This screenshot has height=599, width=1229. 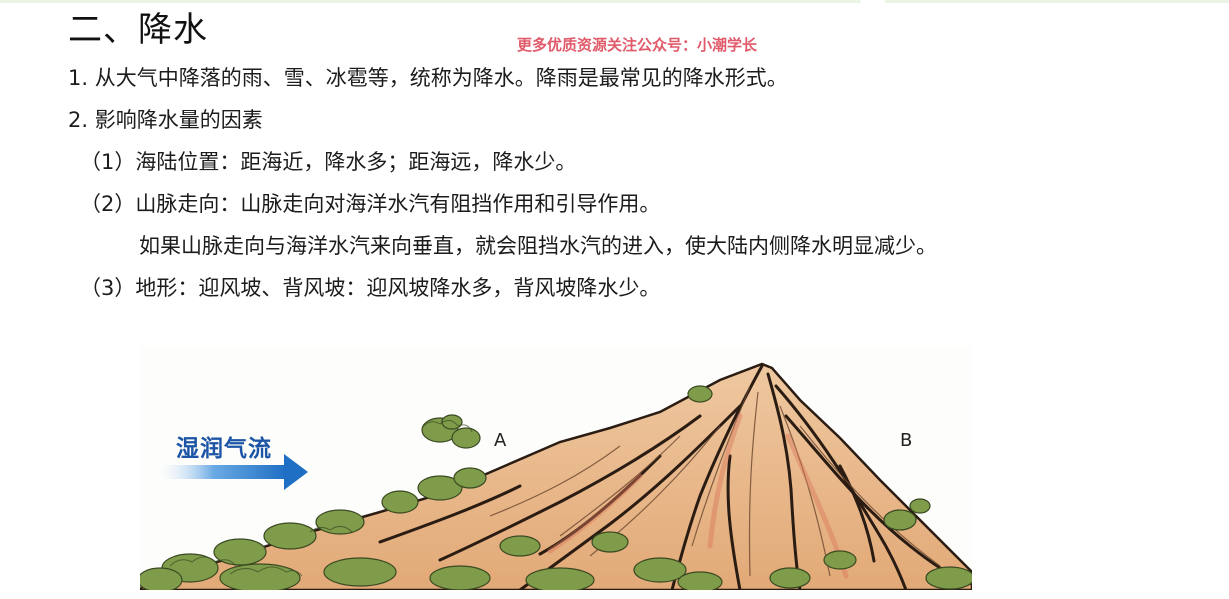 I want to click on leeward-label-b: B, so click(x=906, y=440).